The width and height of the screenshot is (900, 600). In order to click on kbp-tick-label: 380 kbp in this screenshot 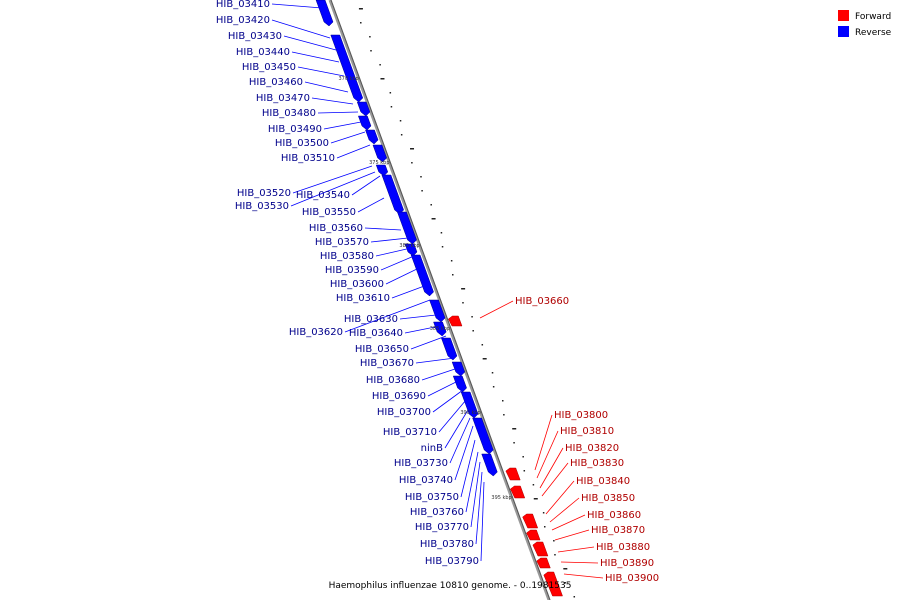, I will do `click(409, 246)`.